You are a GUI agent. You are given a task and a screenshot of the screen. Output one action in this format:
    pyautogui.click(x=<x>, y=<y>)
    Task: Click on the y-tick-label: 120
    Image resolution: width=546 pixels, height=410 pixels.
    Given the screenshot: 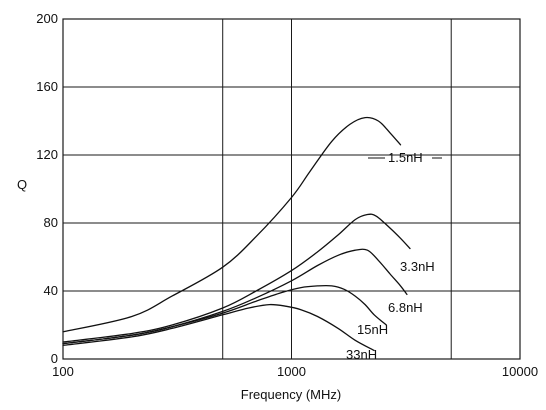 What is the action you would take?
    pyautogui.click(x=47, y=154)
    